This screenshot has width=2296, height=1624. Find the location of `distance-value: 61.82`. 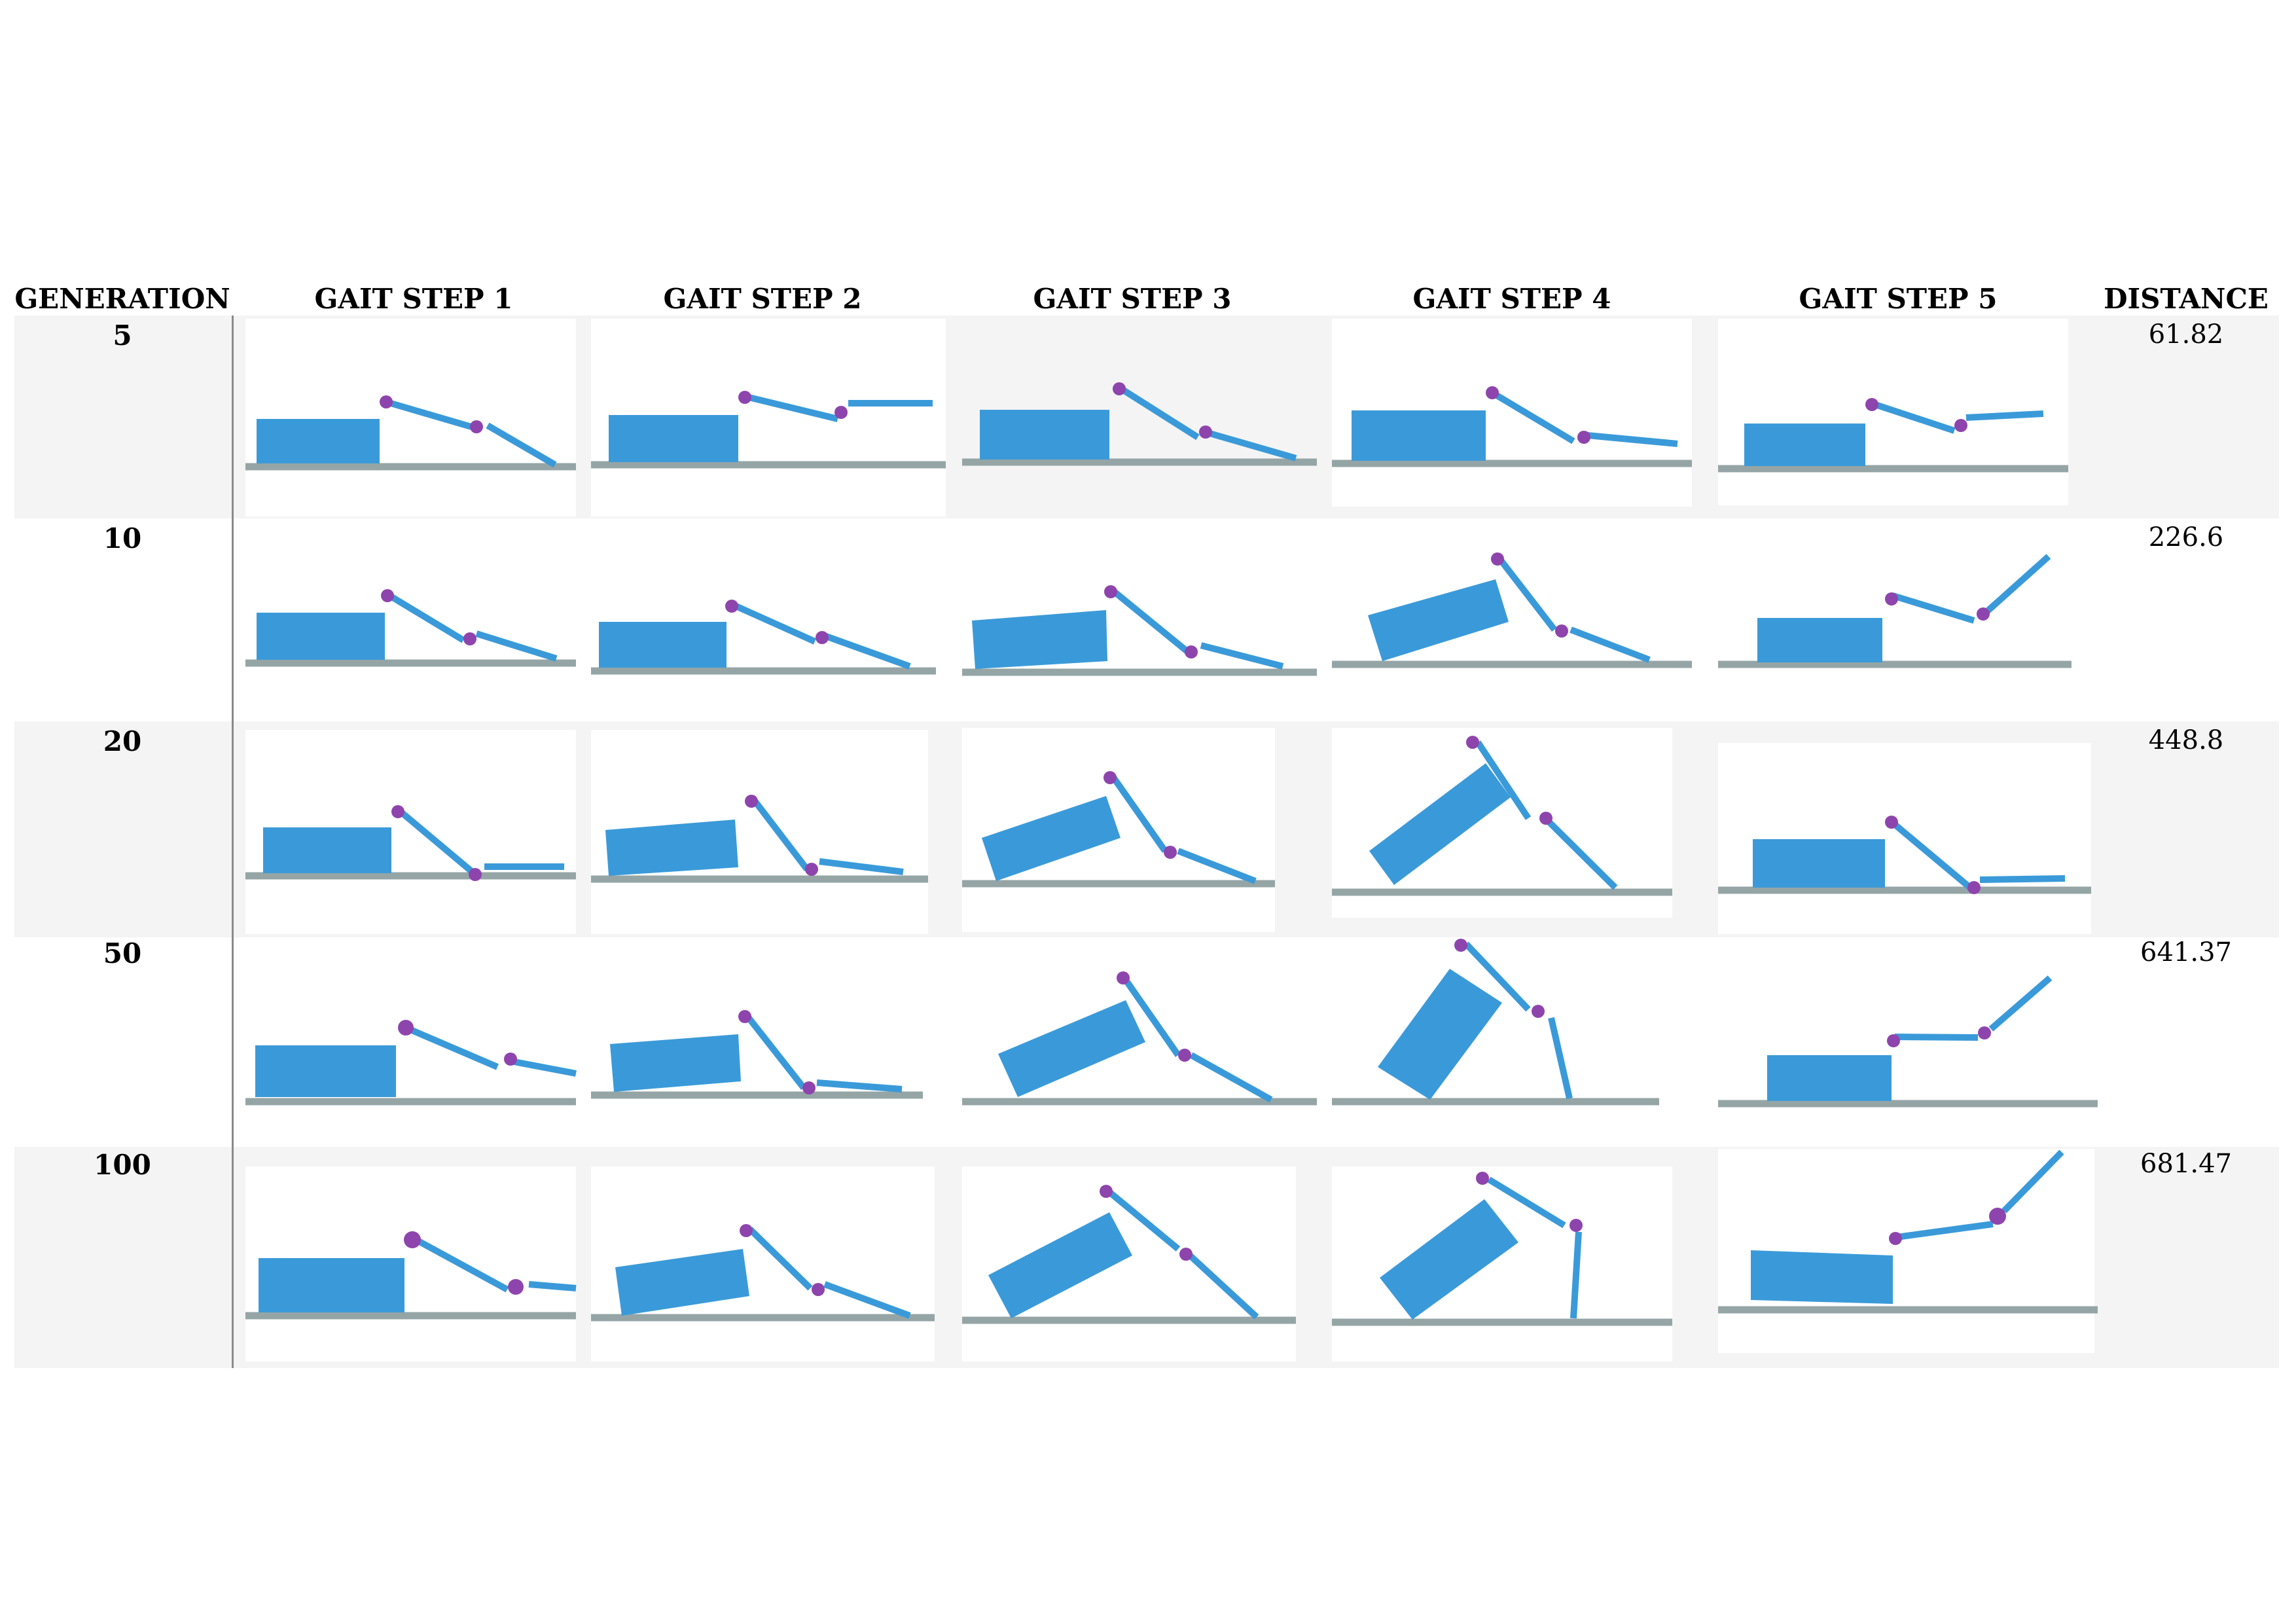

distance-value: 61.82 is located at coordinates (2186, 334).